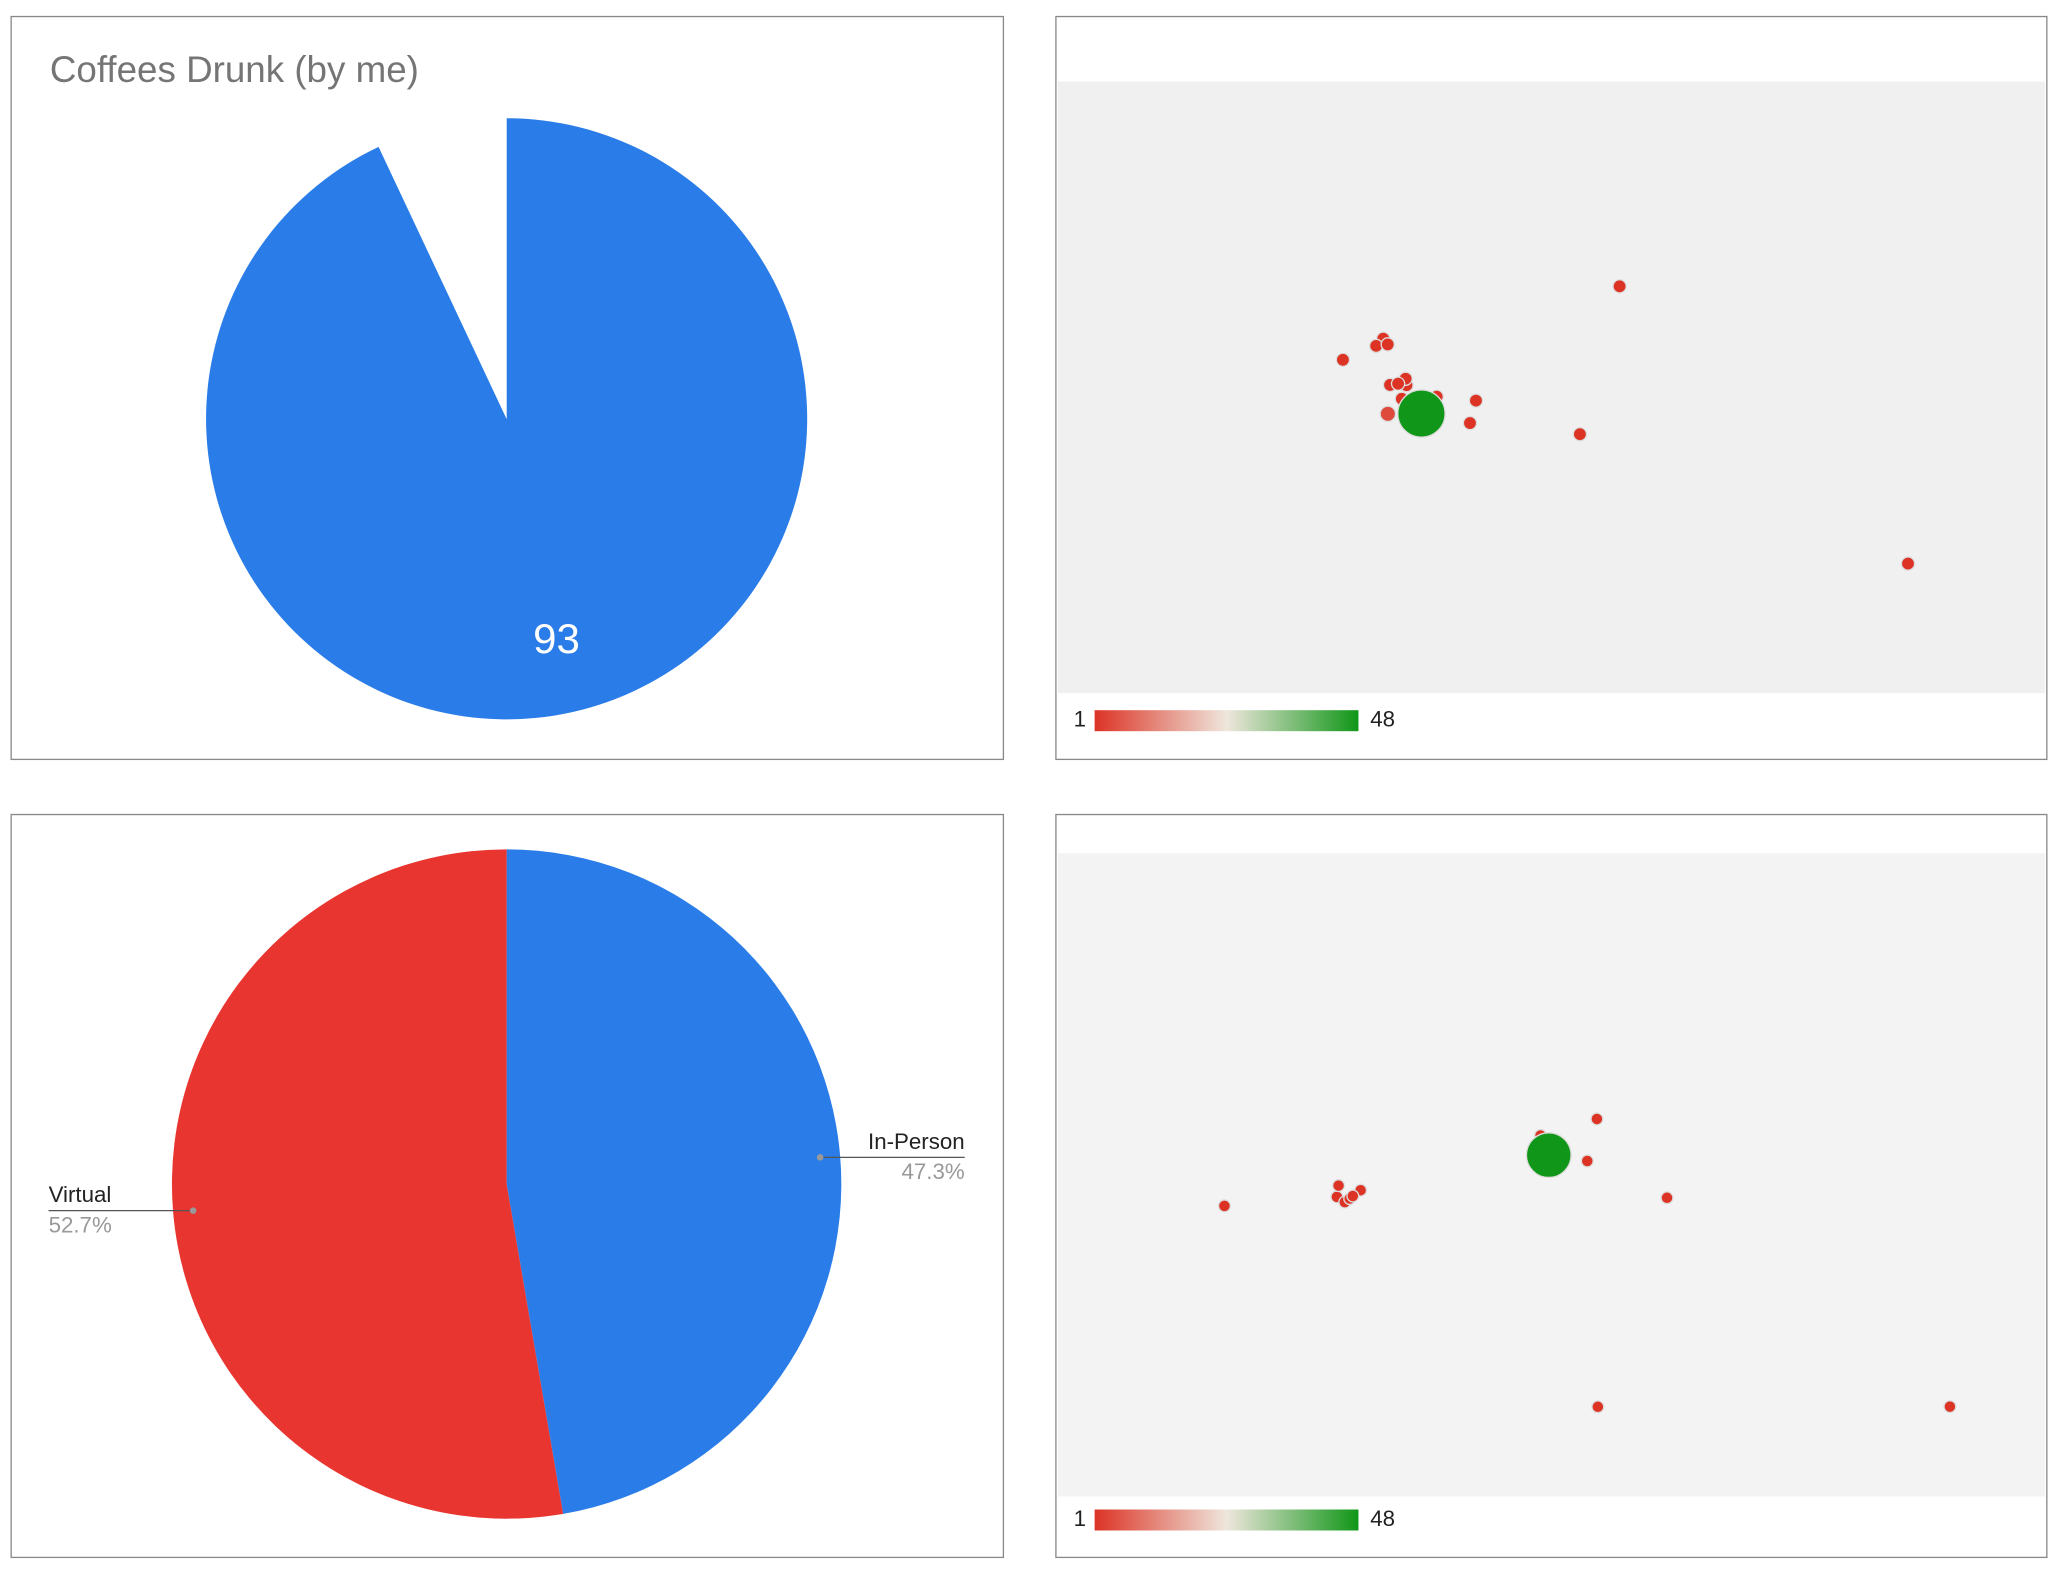 Image resolution: width=2058 pixels, height=1570 pixels. What do you see at coordinates (932, 1171) in the screenshot?
I see `slice-percent: 47.3%` at bounding box center [932, 1171].